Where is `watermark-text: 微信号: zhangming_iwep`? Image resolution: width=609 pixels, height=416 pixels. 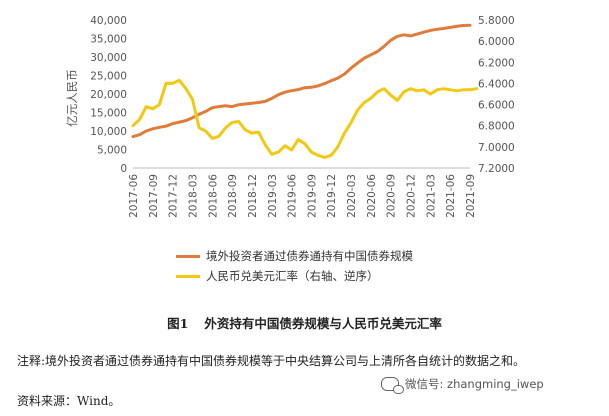
watermark-text: 微信号: zhangming_iwep is located at coordinates (474, 384).